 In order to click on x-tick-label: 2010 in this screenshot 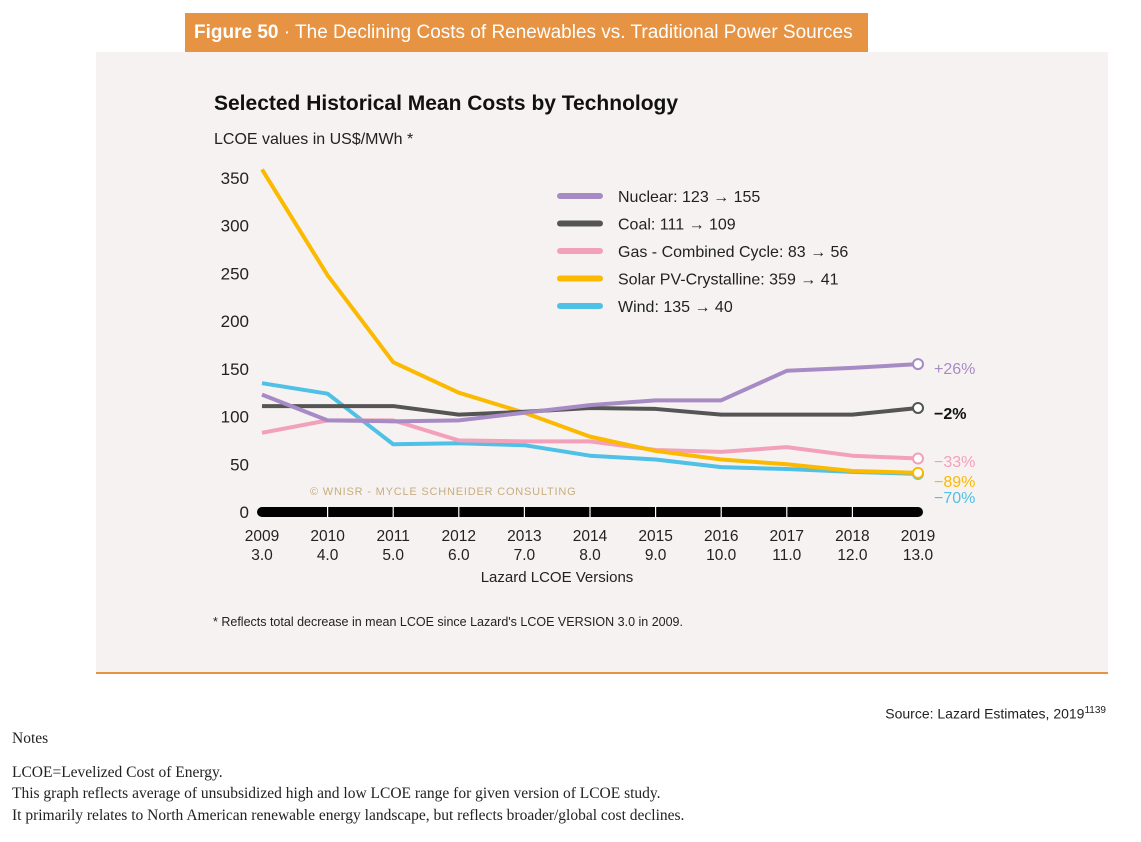, I will do `click(327, 536)`.